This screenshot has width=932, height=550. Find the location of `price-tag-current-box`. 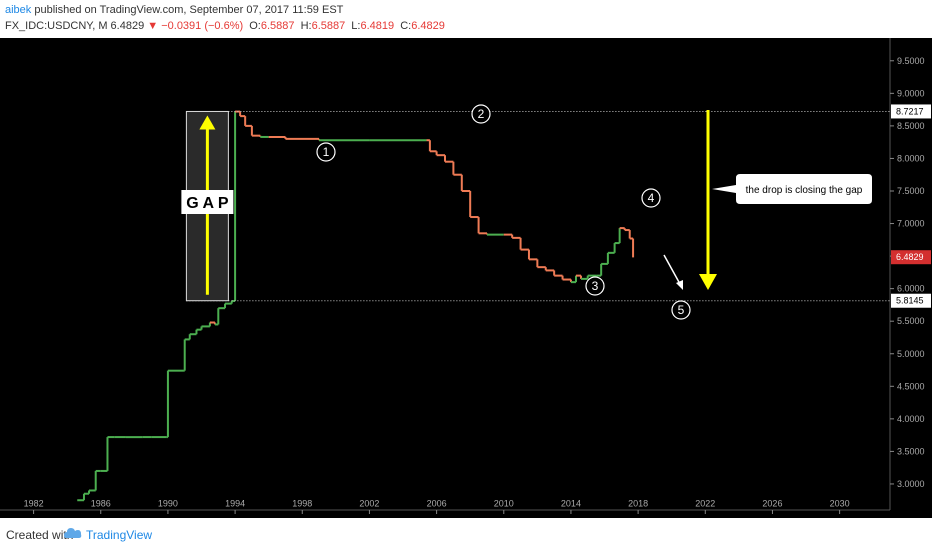

price-tag-current-box is located at coordinates (911, 257).